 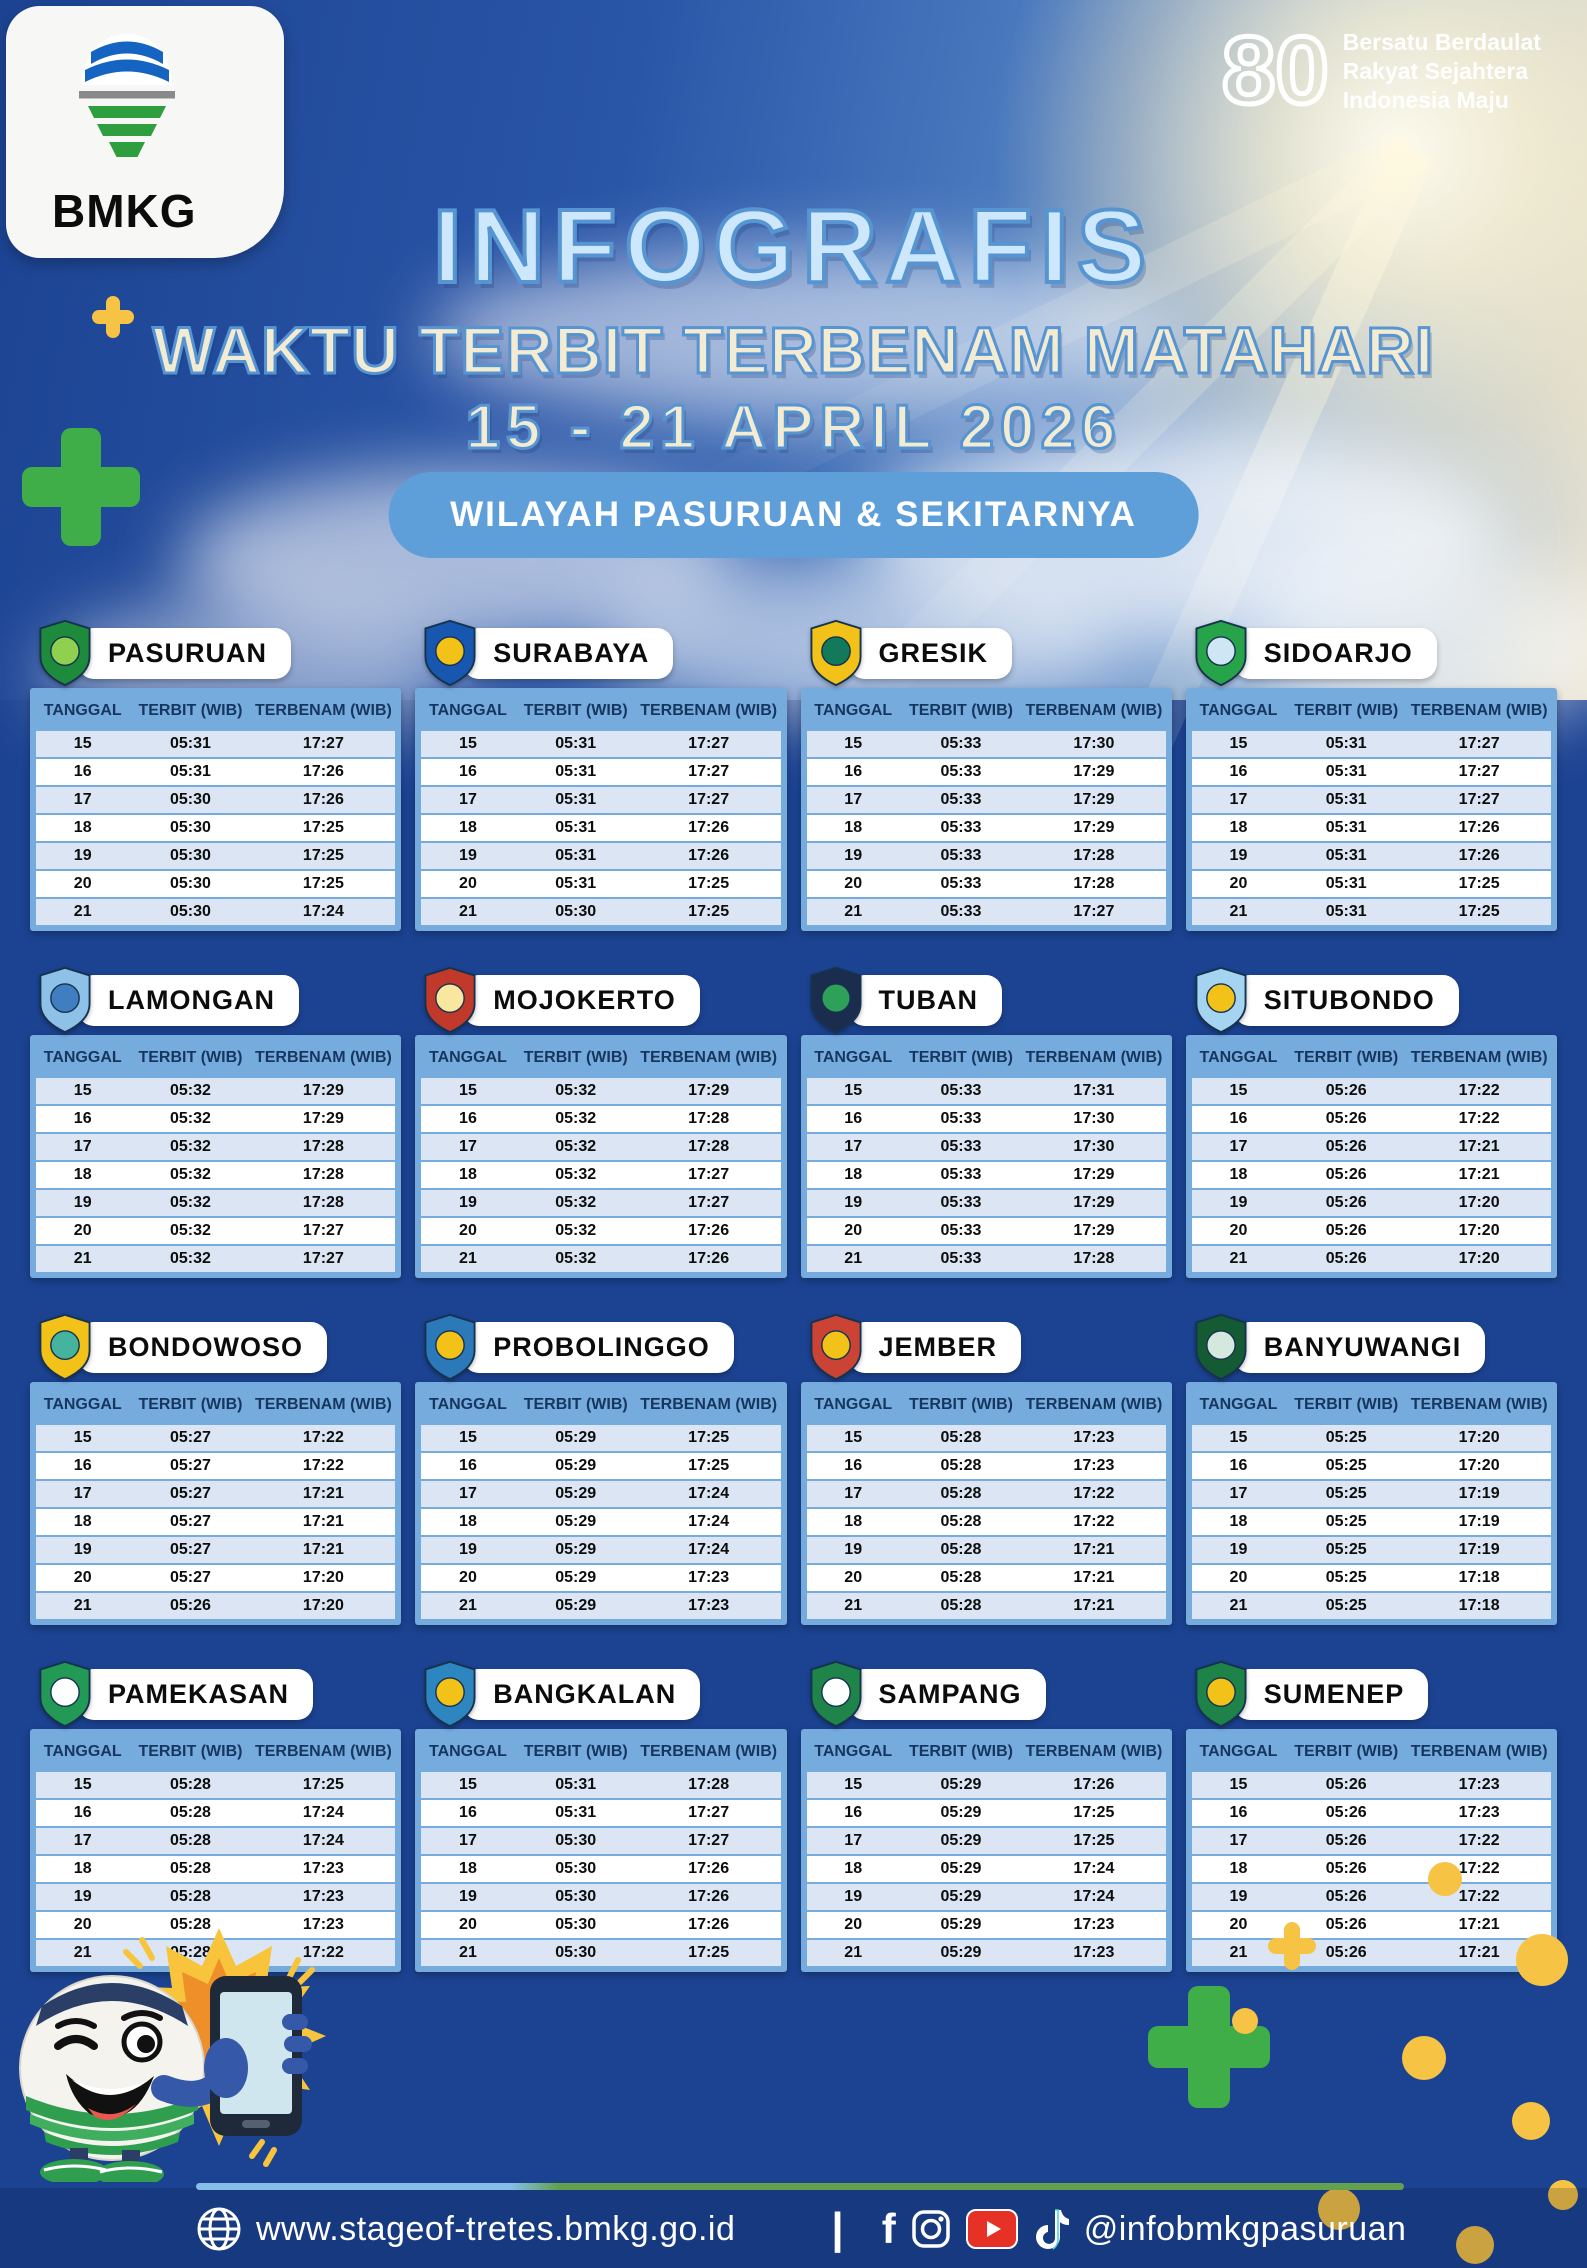 What do you see at coordinates (216, 1175) in the screenshot?
I see `table-row: 18 05:32 17:28` at bounding box center [216, 1175].